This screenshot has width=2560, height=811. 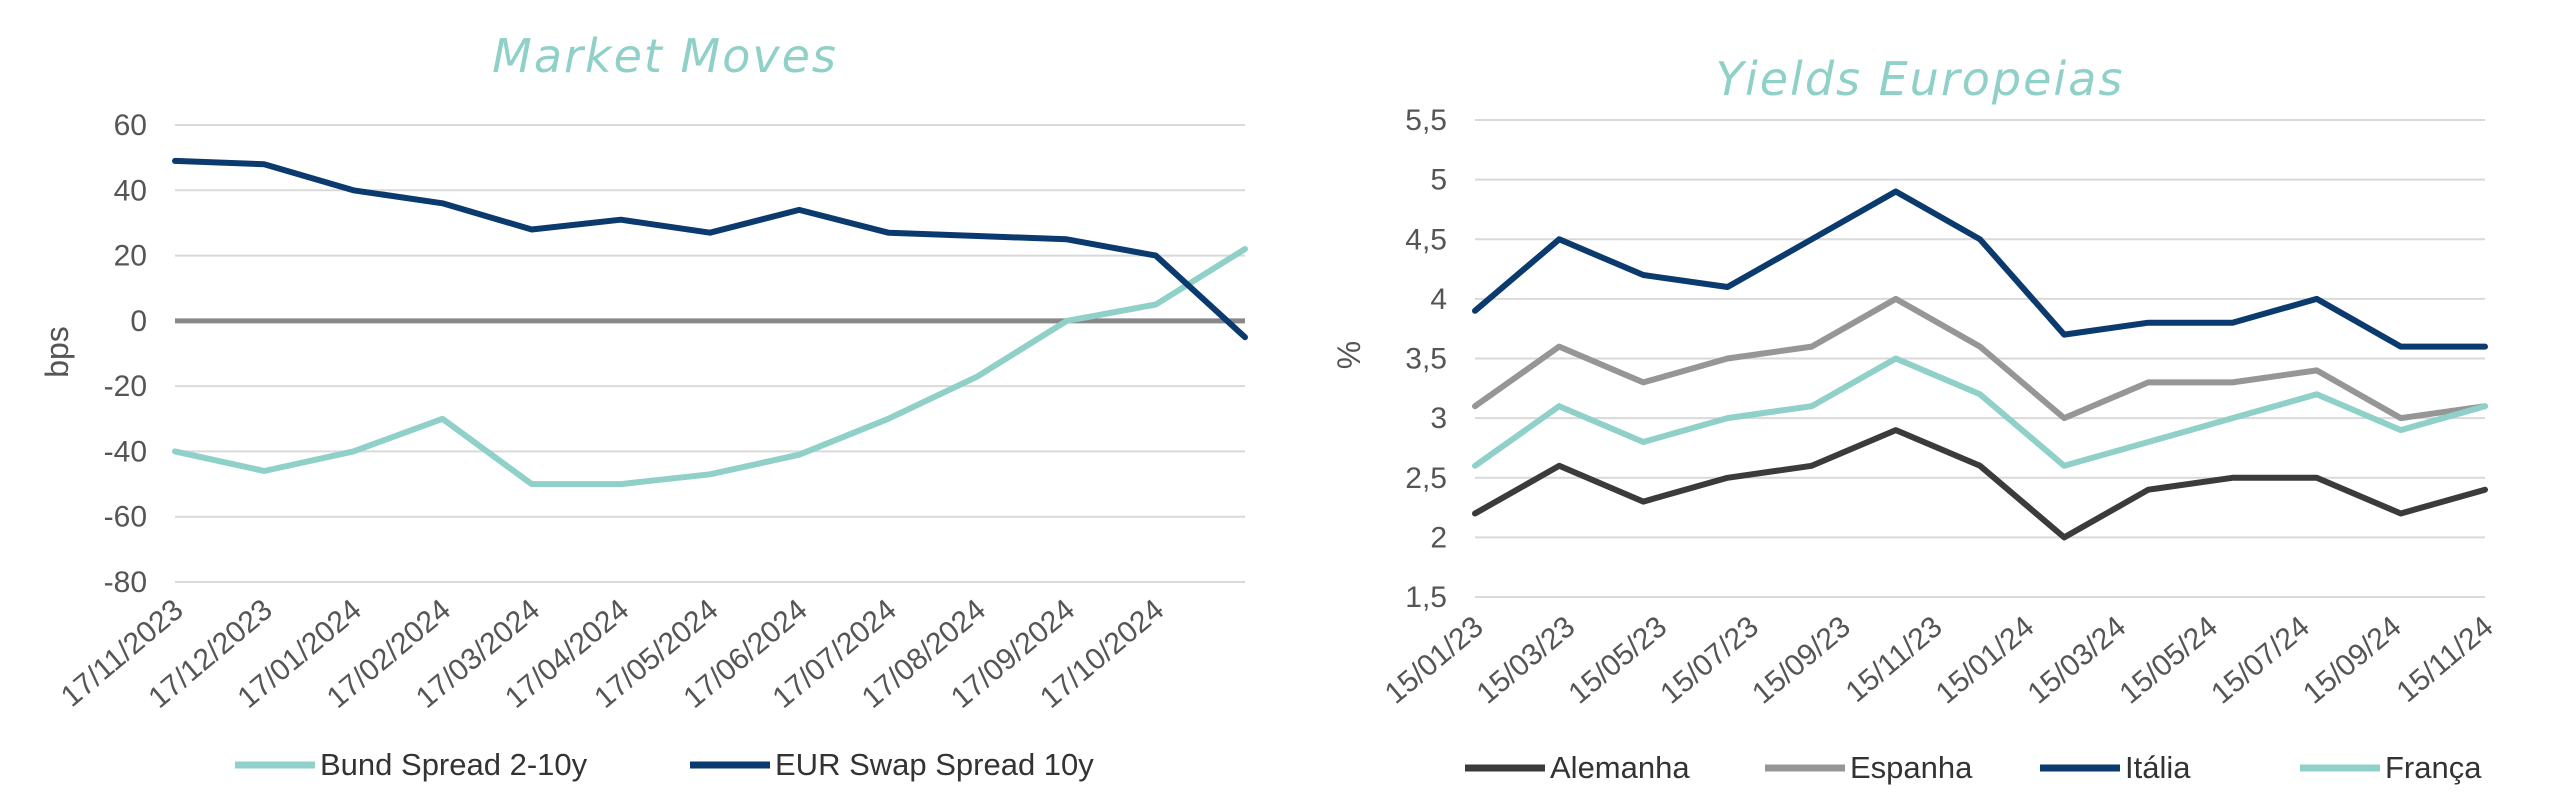 What do you see at coordinates (1985, 660) in the screenshot?
I see `x-tick-label: 15/01/24` at bounding box center [1985, 660].